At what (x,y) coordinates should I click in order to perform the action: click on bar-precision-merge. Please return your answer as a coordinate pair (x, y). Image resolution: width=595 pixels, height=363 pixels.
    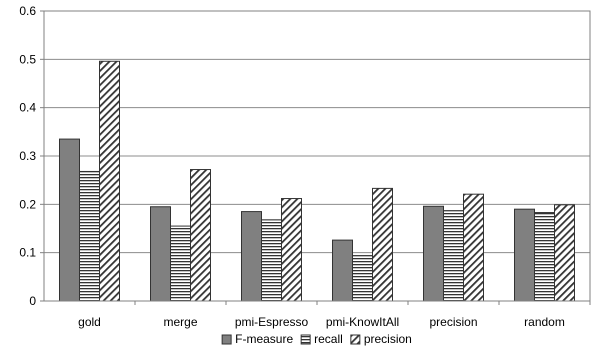
    Looking at the image, I should click on (200, 235).